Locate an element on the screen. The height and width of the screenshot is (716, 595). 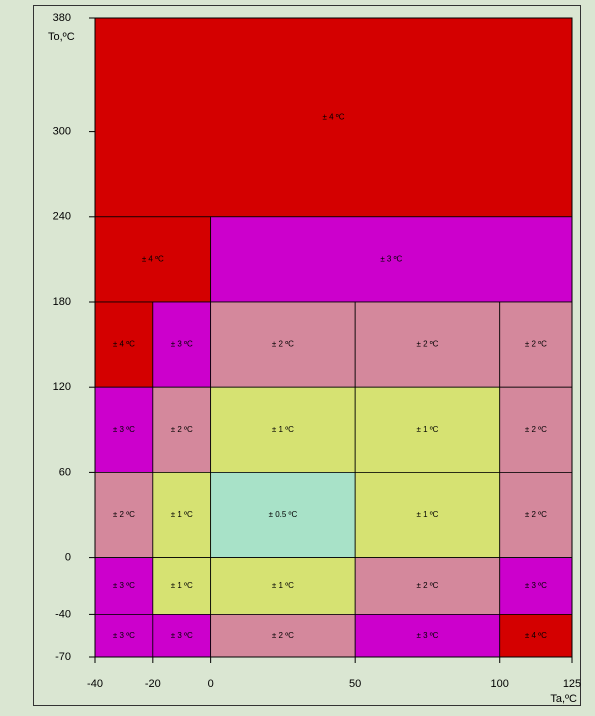
x-tick-label: -20 is located at coordinates (153, 684).